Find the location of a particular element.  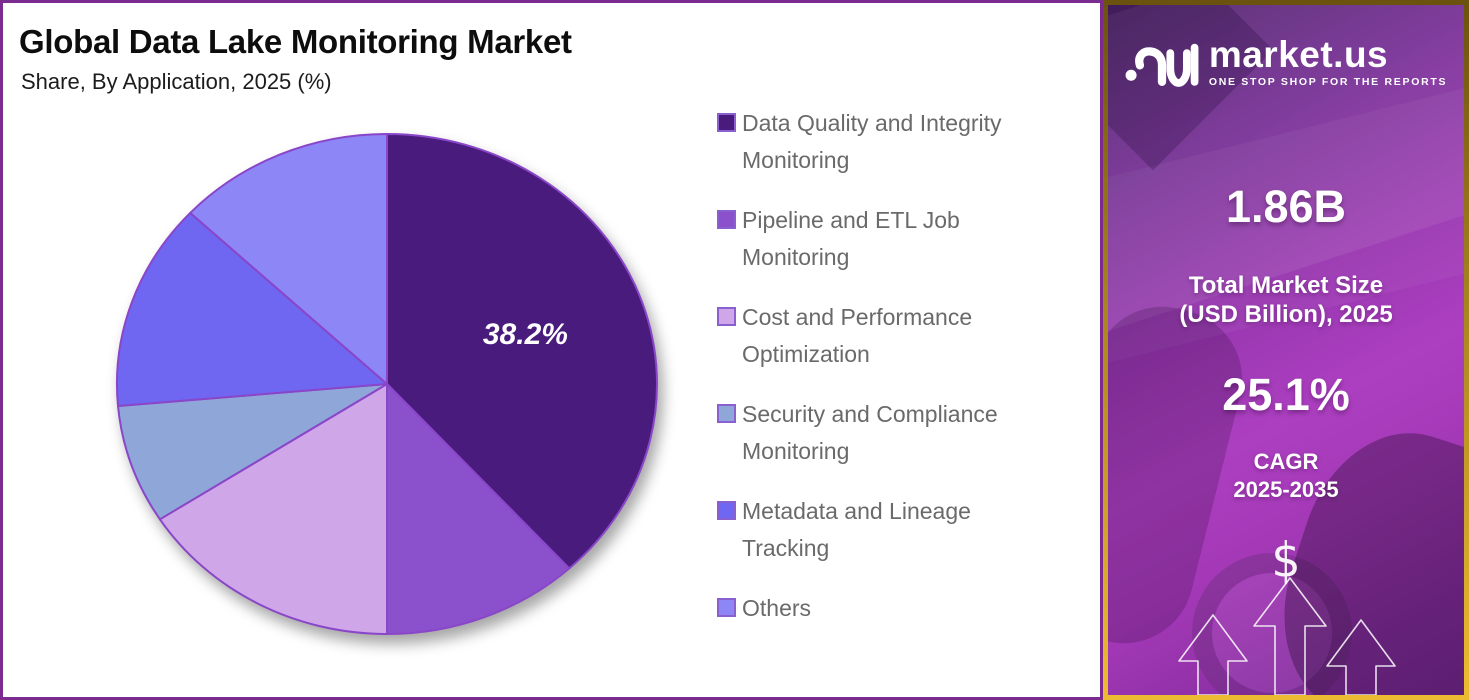

legend-item: Cost and Performance Optimization is located at coordinates (893, 336).